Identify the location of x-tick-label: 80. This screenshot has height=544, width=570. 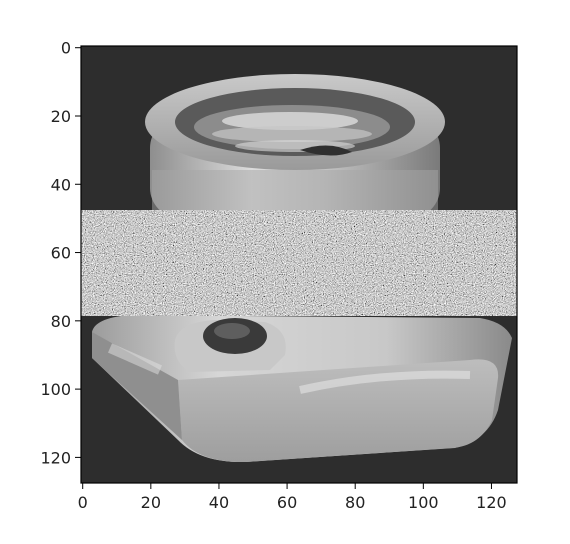
(355, 502).